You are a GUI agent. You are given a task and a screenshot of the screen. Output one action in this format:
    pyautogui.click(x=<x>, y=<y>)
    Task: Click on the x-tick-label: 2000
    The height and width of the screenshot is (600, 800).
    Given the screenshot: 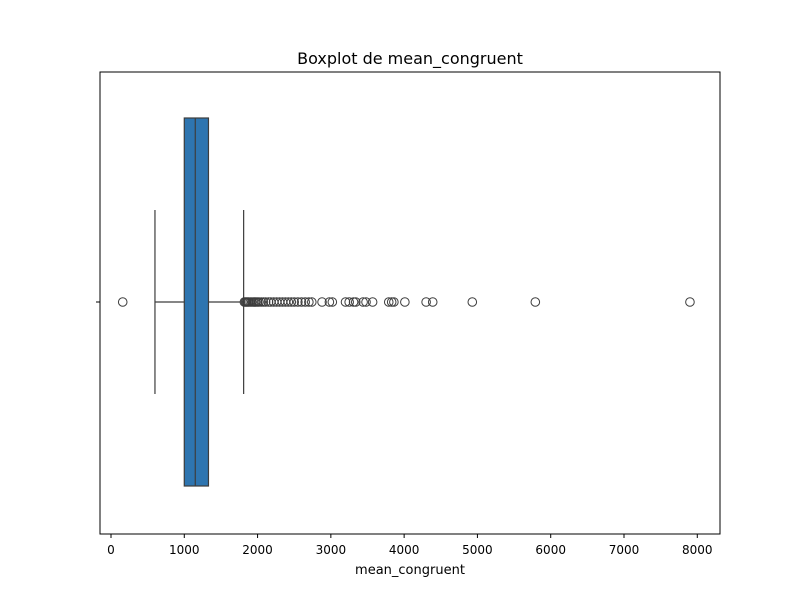 What is the action you would take?
    pyautogui.click(x=257, y=550)
    